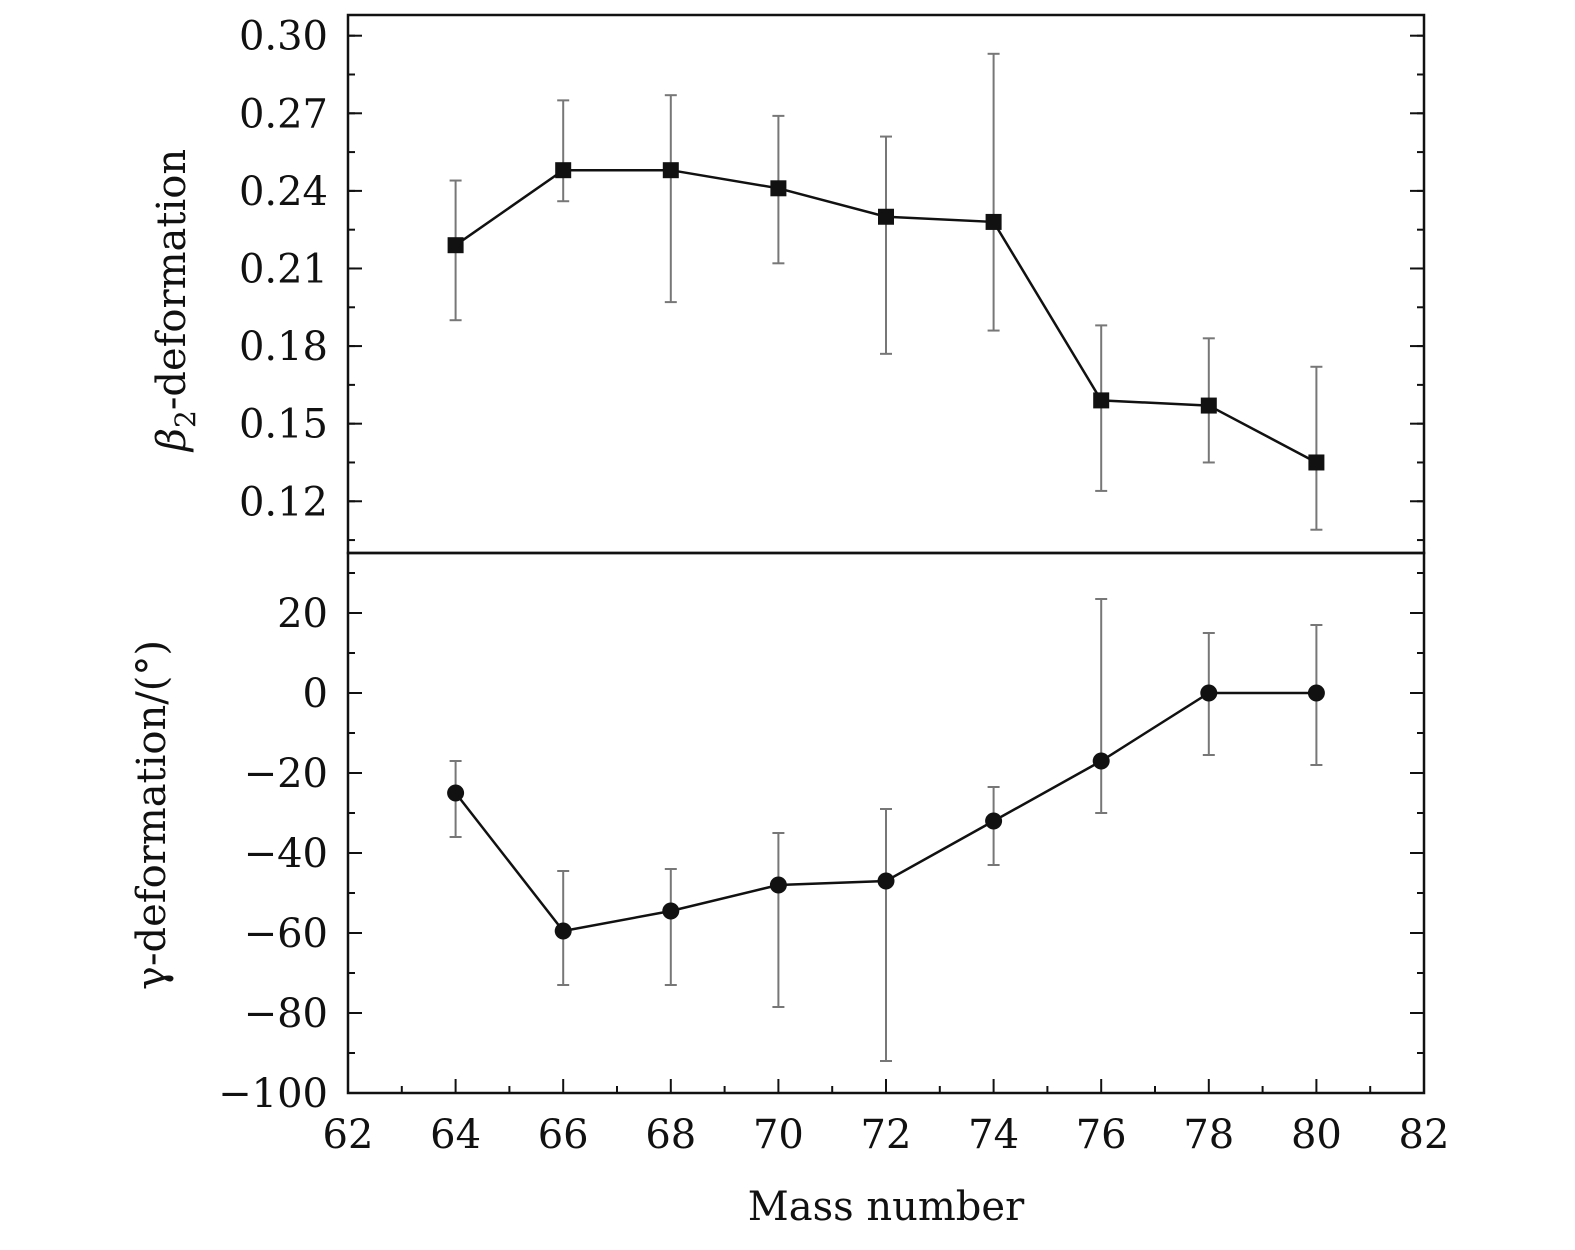 The height and width of the screenshot is (1250, 1575). I want to click on x-tick-label: 68, so click(670, 1135).